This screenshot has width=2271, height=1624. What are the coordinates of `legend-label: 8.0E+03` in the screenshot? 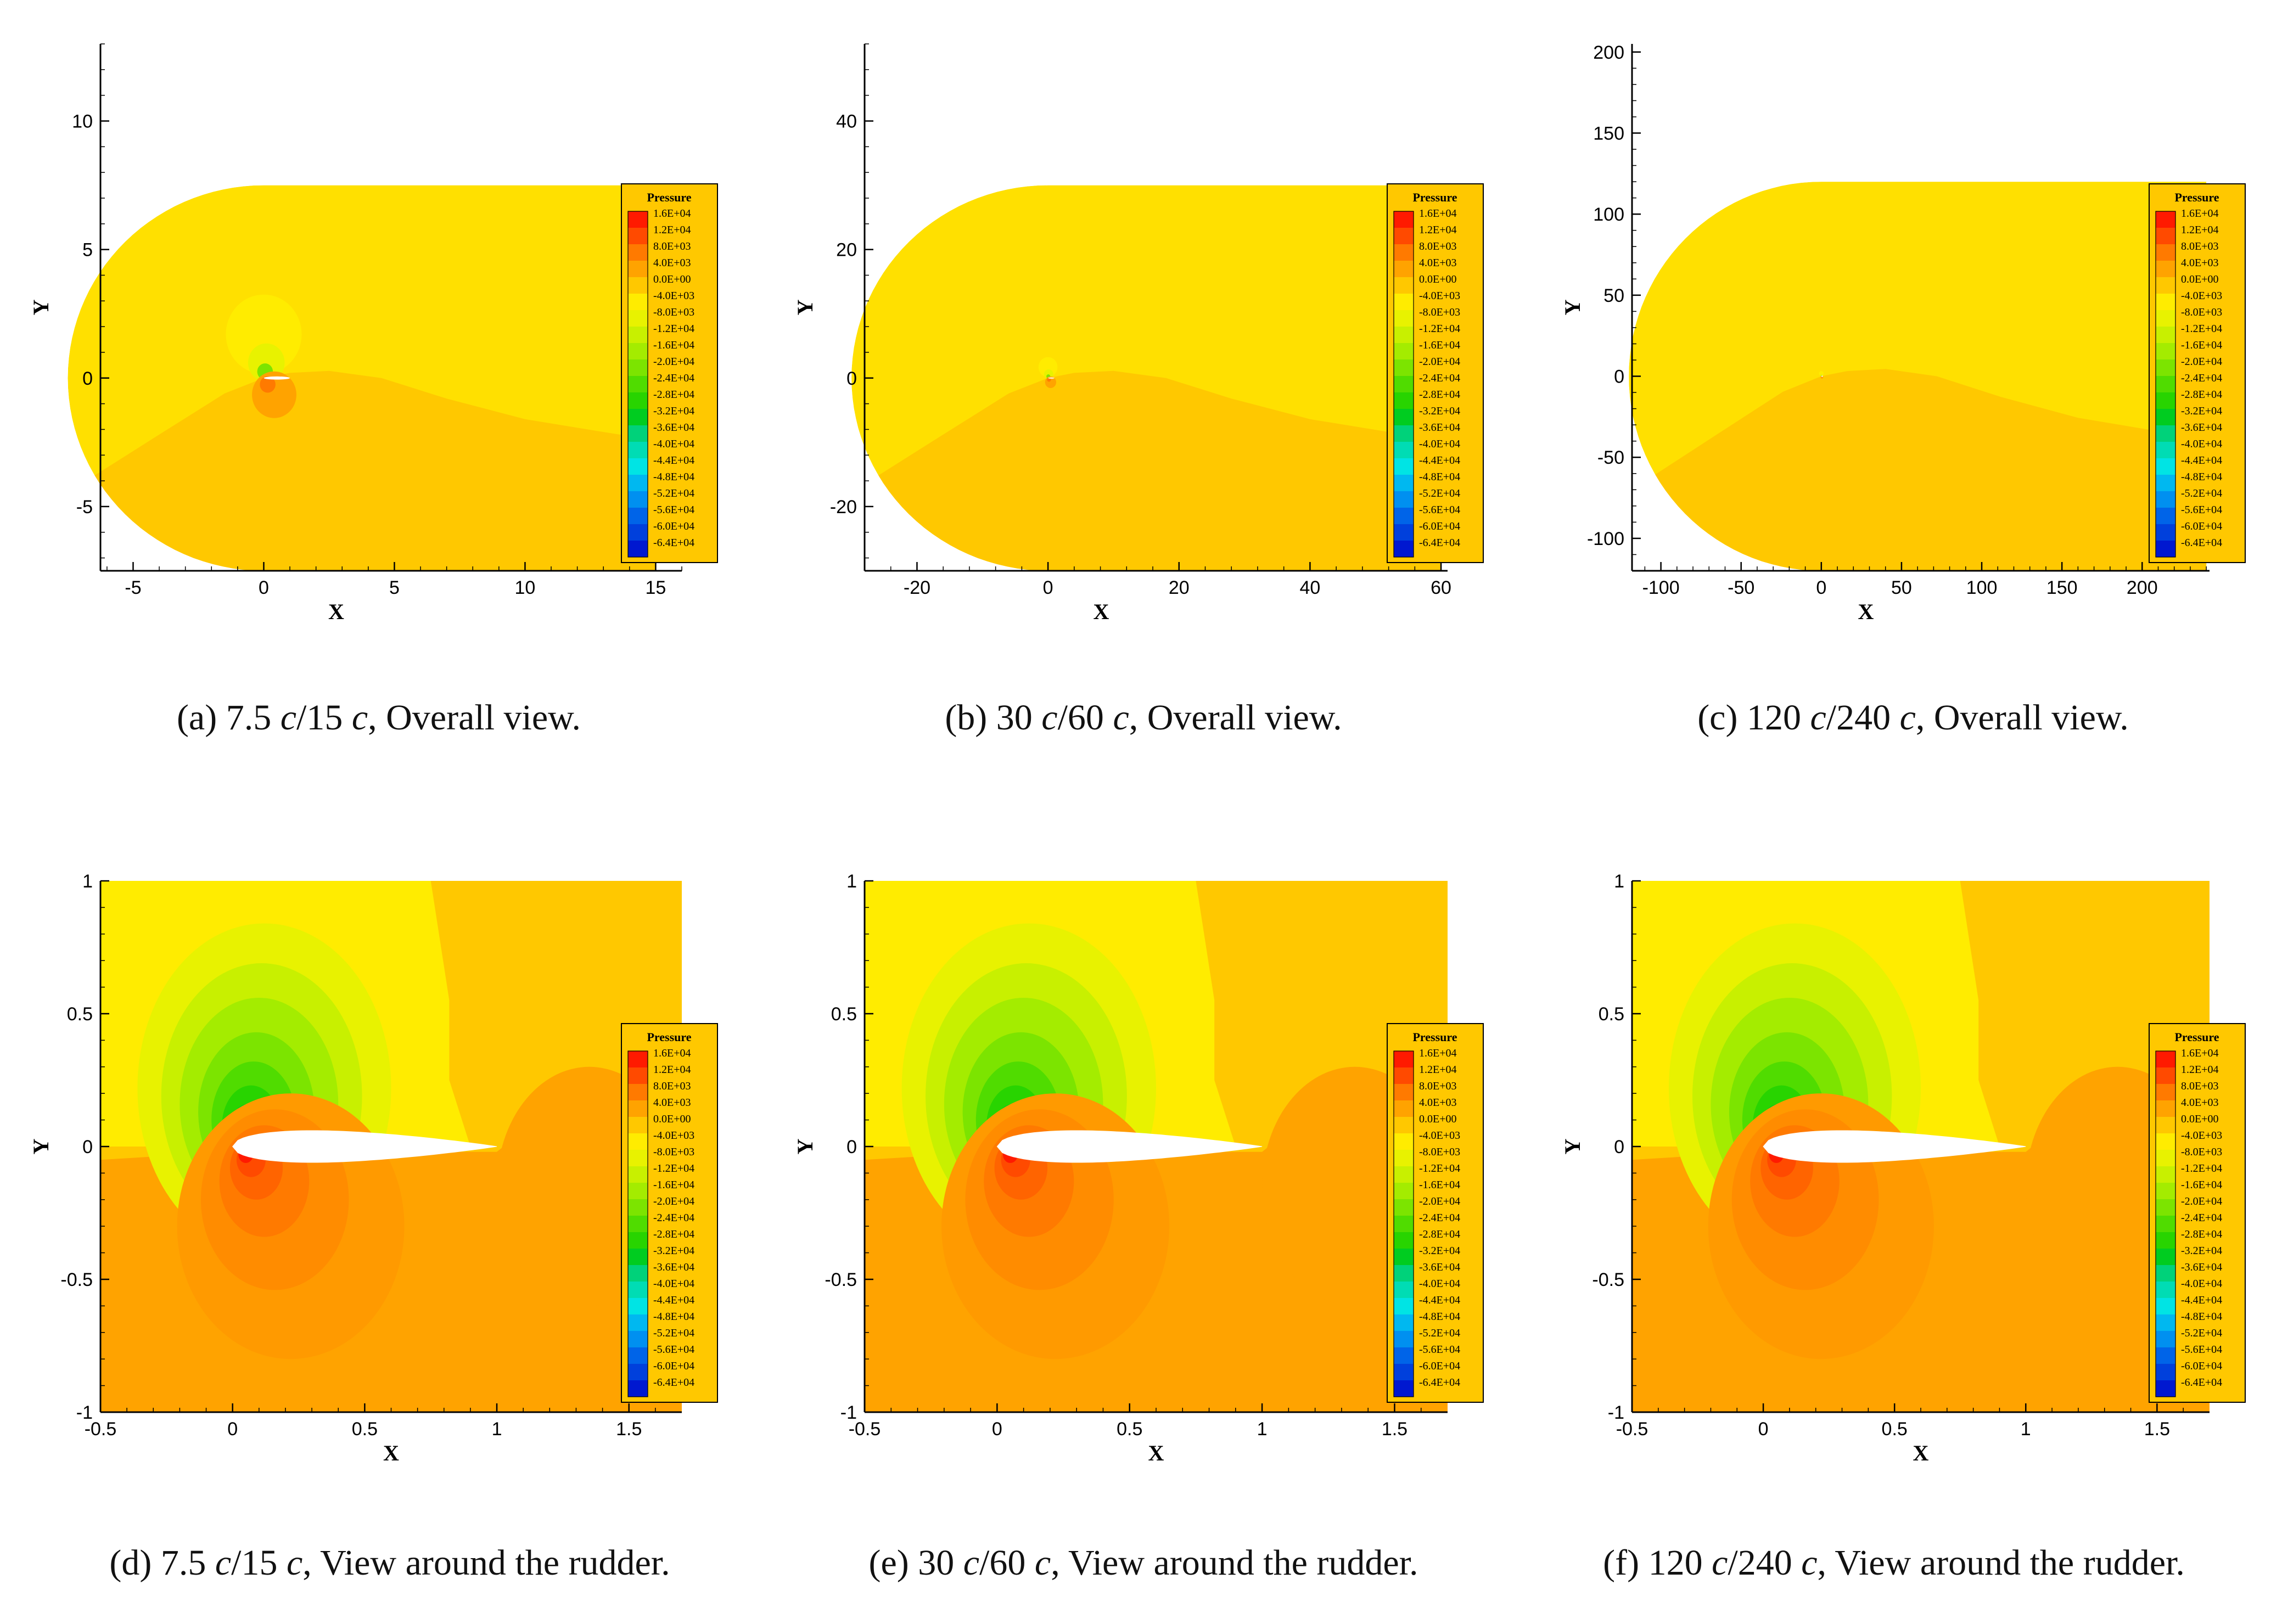 It's located at (2200, 246).